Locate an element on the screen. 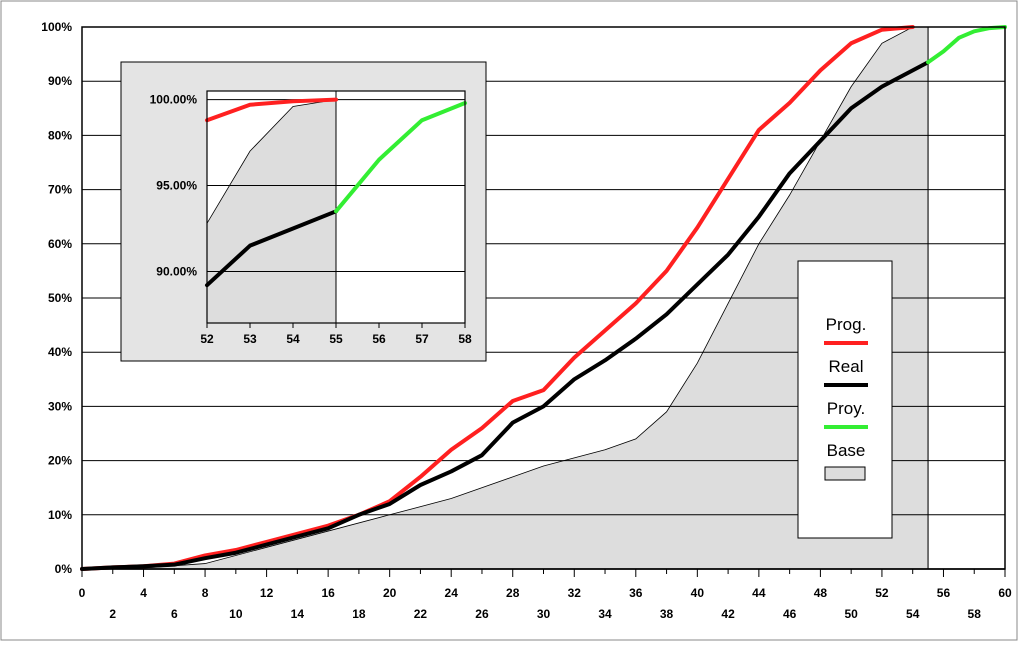 This screenshot has width=1018, height=646. x-tick-label: 26 is located at coordinates (482, 614).